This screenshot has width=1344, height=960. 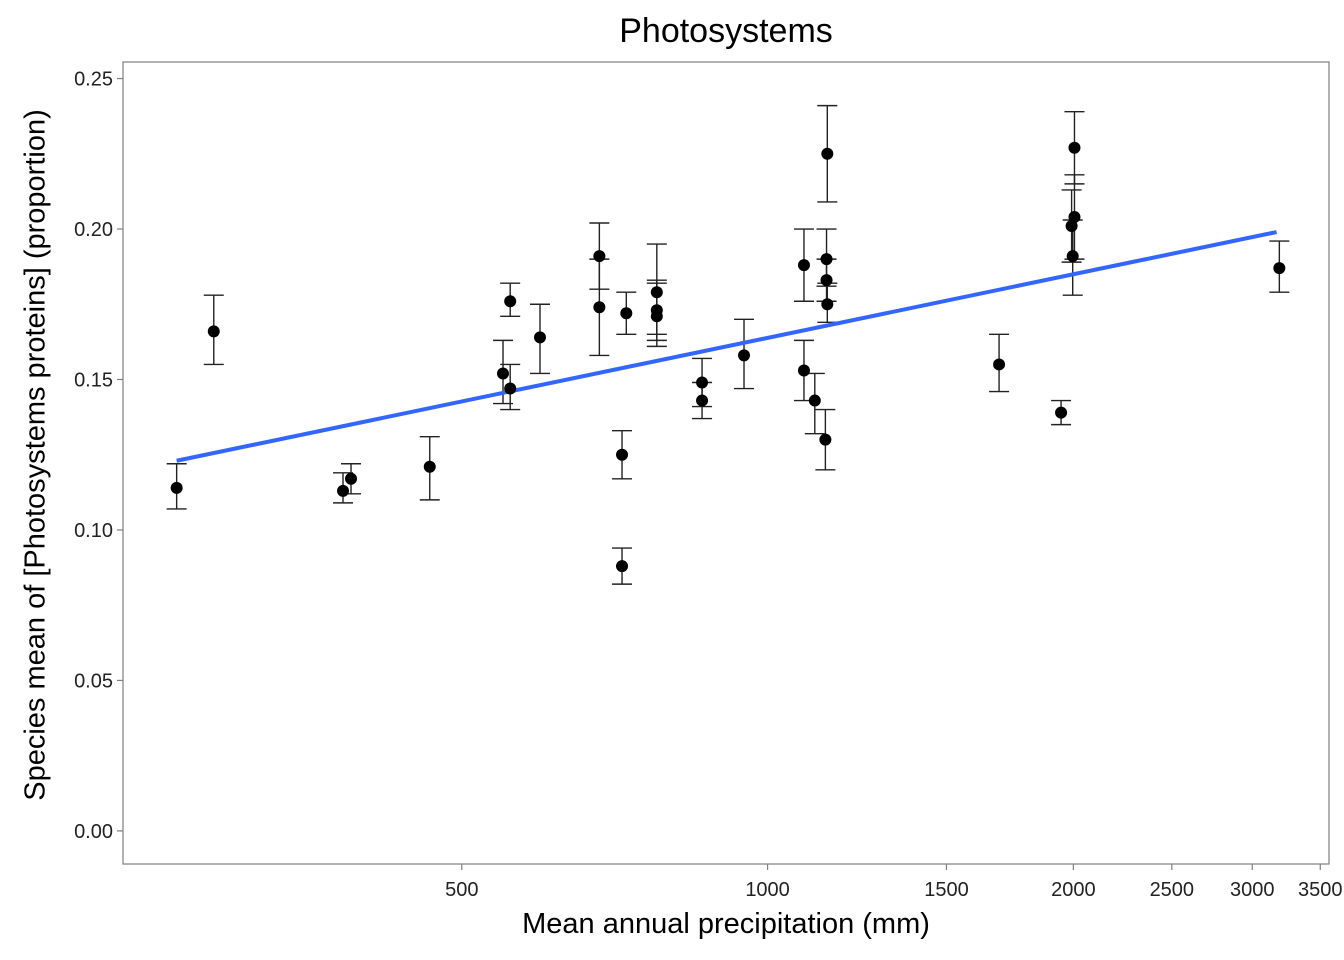 What do you see at coordinates (98, 456) in the screenshot?
I see `y-axis: 0.00 0.05 0.10 0.15 0.20 0.25` at bounding box center [98, 456].